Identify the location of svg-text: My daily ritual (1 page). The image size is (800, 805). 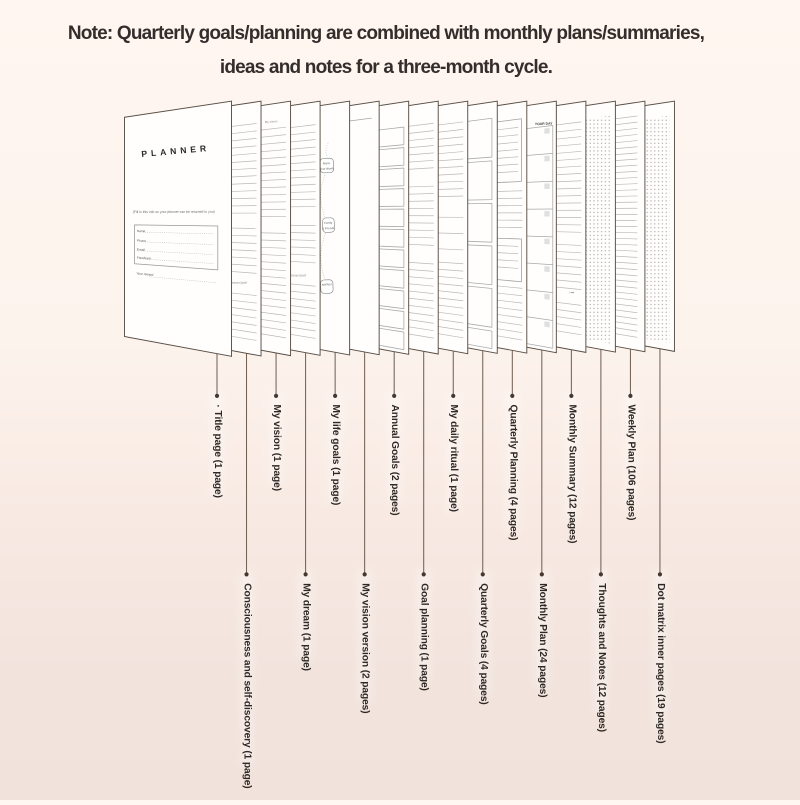
(453, 458).